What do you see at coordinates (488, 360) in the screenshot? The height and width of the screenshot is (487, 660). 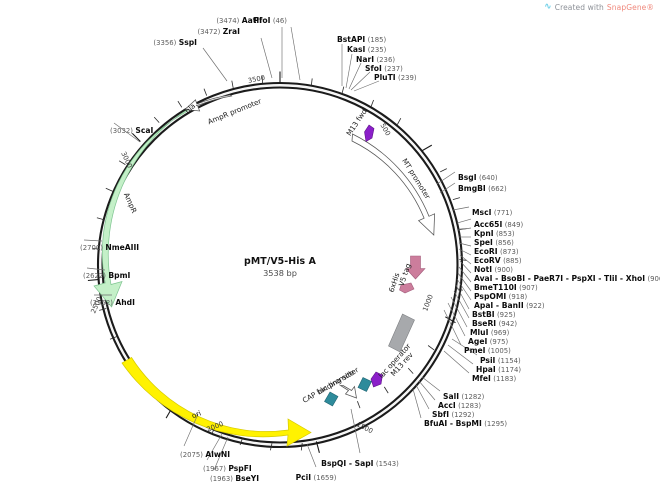 I see `enzyme-name: PsiI` at bounding box center [488, 360].